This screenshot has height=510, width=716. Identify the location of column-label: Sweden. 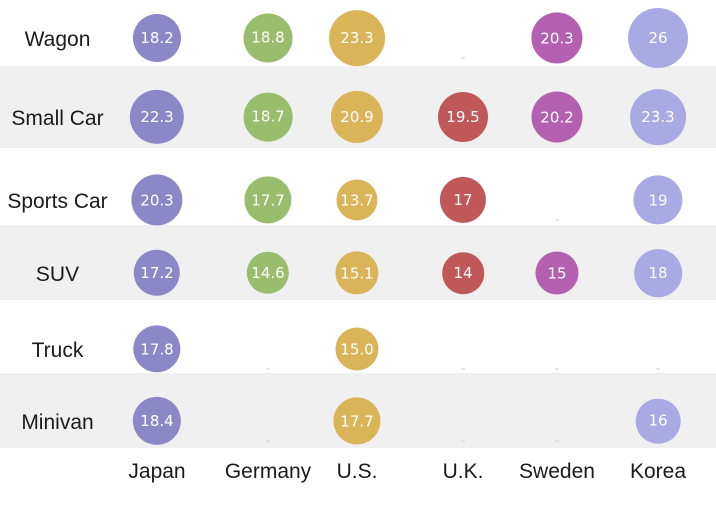
(557, 471).